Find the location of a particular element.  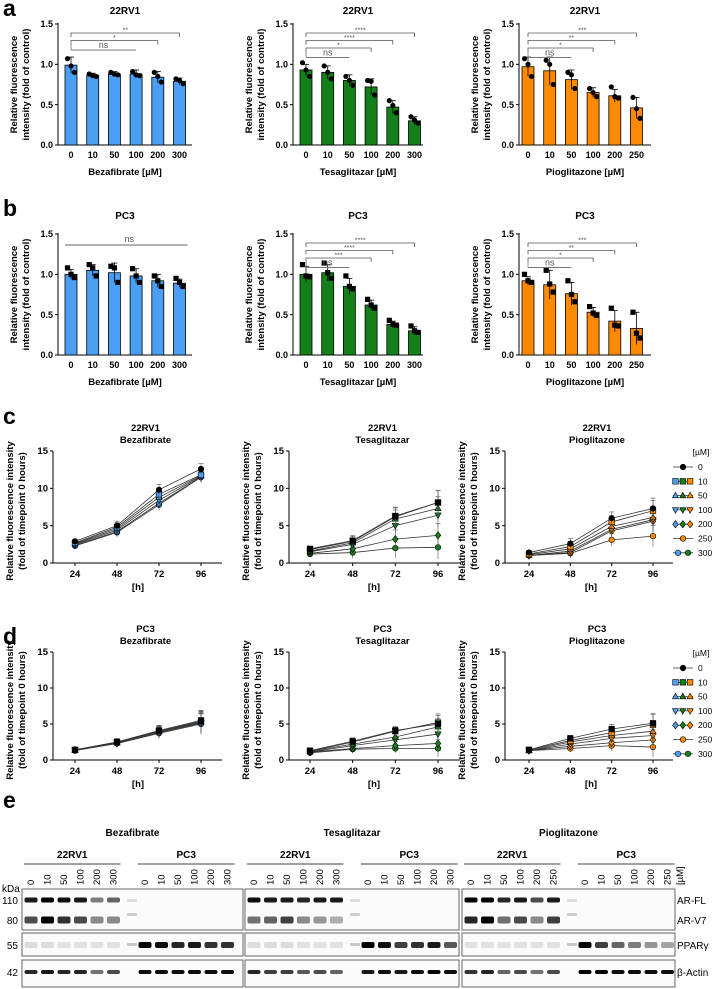

y-tick-label: 1.5 is located at coordinates (281, 24).